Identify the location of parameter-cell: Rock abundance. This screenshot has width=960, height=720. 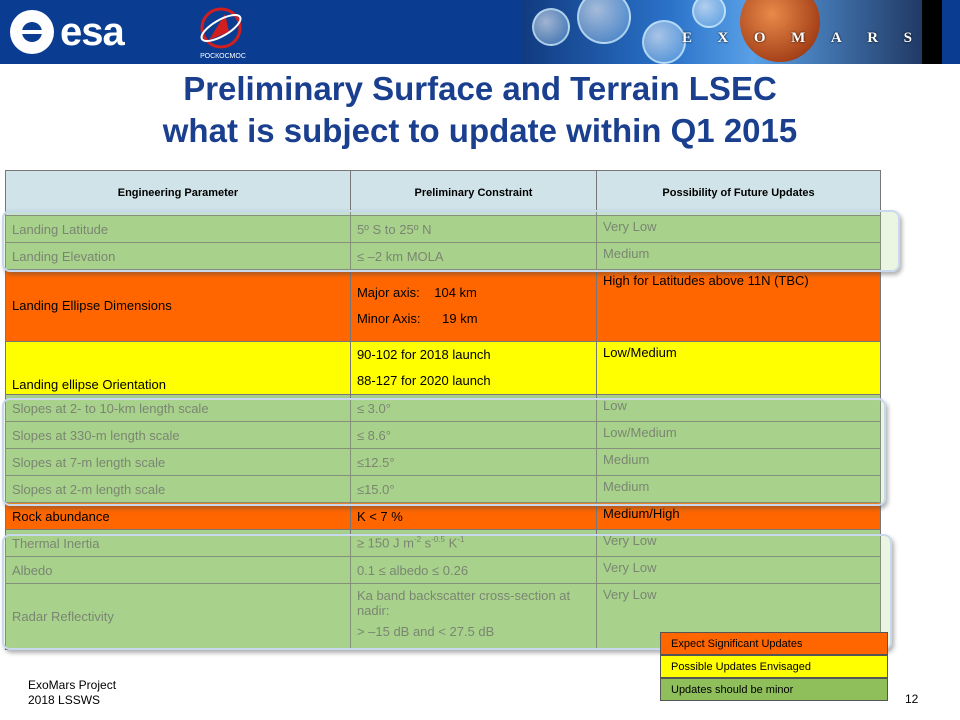
(178, 516).